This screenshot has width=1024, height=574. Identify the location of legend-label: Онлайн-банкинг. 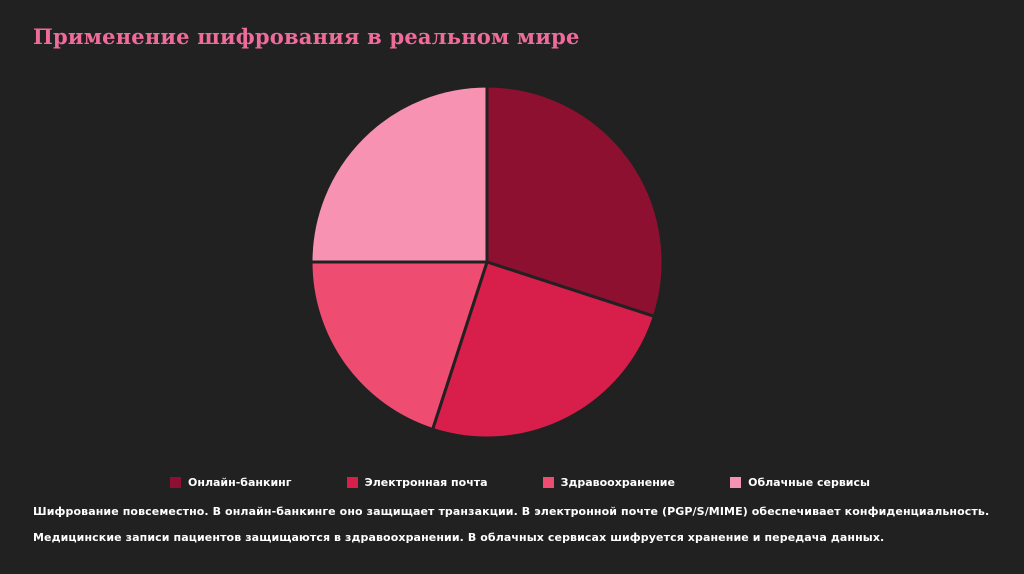
(240, 482).